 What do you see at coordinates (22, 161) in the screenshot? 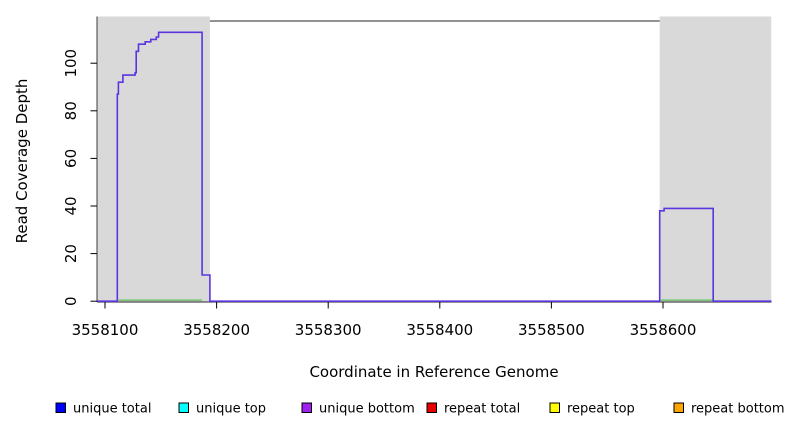
I see `y-axis-title: Read Coverage Depth` at bounding box center [22, 161].